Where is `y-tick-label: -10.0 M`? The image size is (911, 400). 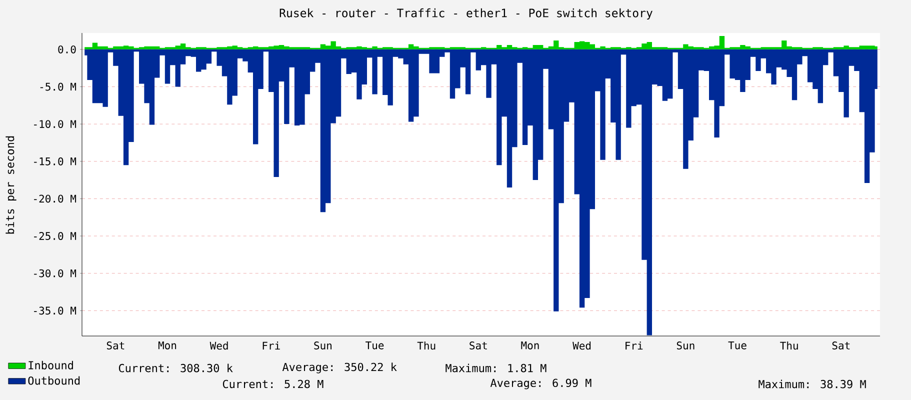
y-tick-label: -10.0 M is located at coordinates (55, 124).